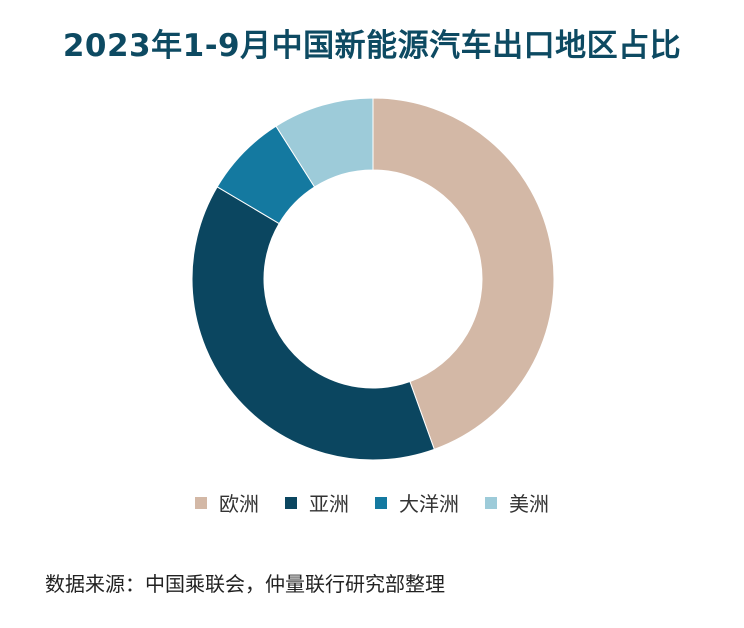 The image size is (744, 628). I want to click on legend-item-4: 美洲, so click(517, 502).